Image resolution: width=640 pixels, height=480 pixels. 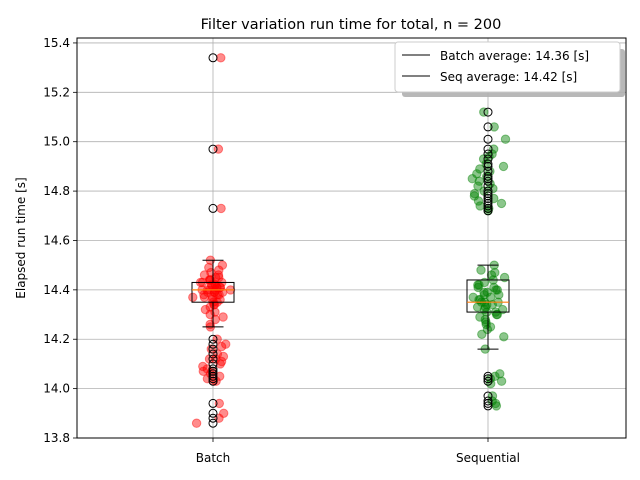 I want to click on legend-box, so click(x=507, y=67).